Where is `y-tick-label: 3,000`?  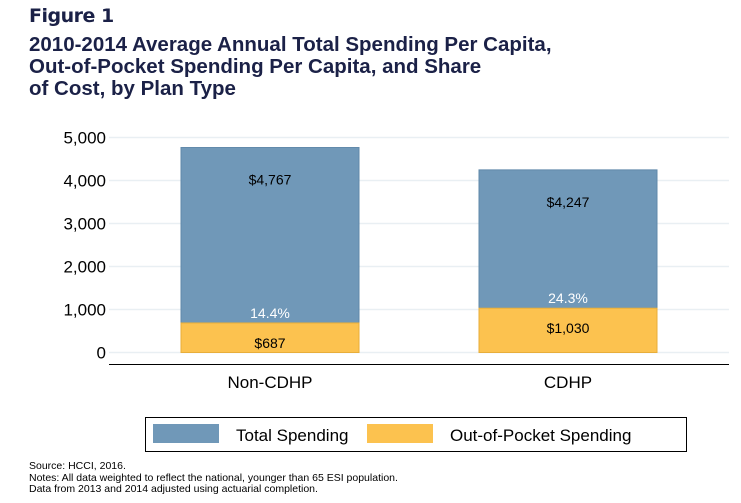 y-tick-label: 3,000 is located at coordinates (84, 224).